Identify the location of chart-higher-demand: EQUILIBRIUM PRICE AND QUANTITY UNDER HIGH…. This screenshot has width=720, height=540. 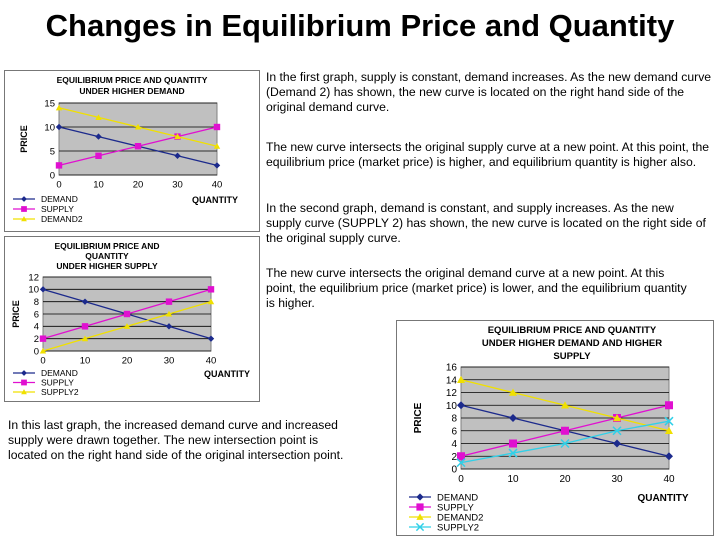
(132, 151).